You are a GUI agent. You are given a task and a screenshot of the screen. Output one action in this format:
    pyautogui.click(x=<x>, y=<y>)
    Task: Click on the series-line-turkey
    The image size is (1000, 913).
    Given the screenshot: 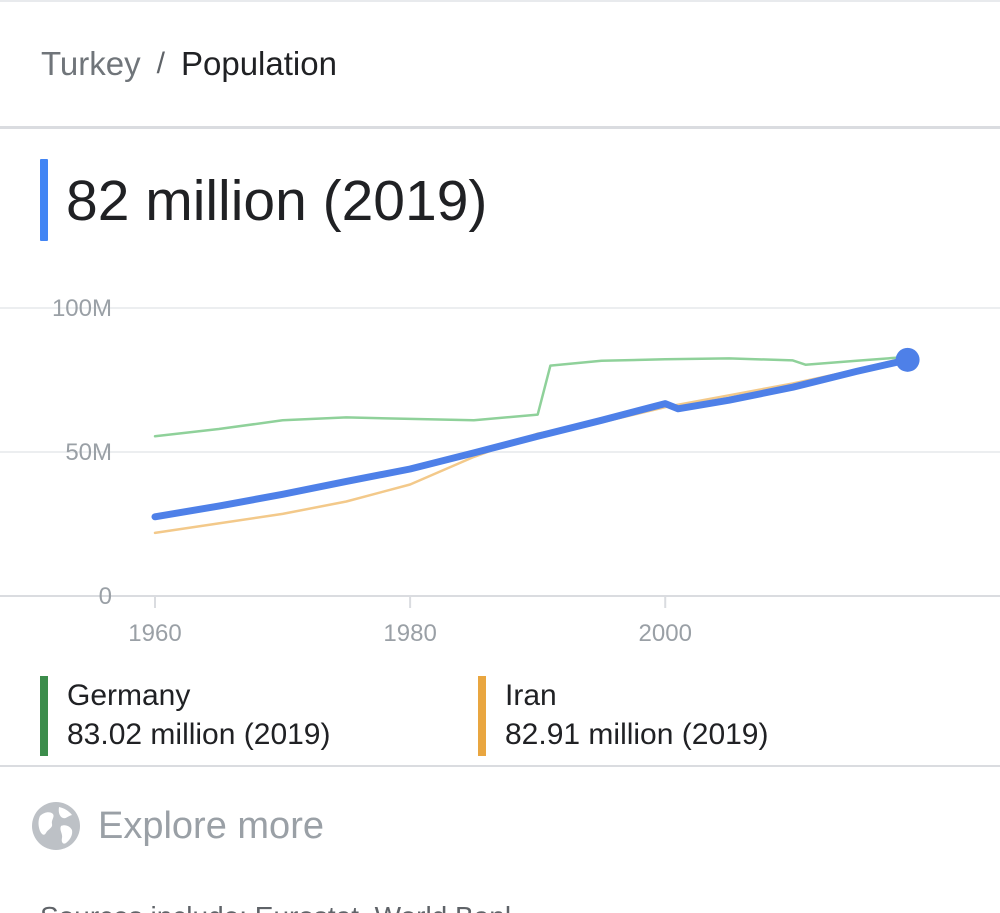 What is the action you would take?
    pyautogui.click(x=531, y=438)
    